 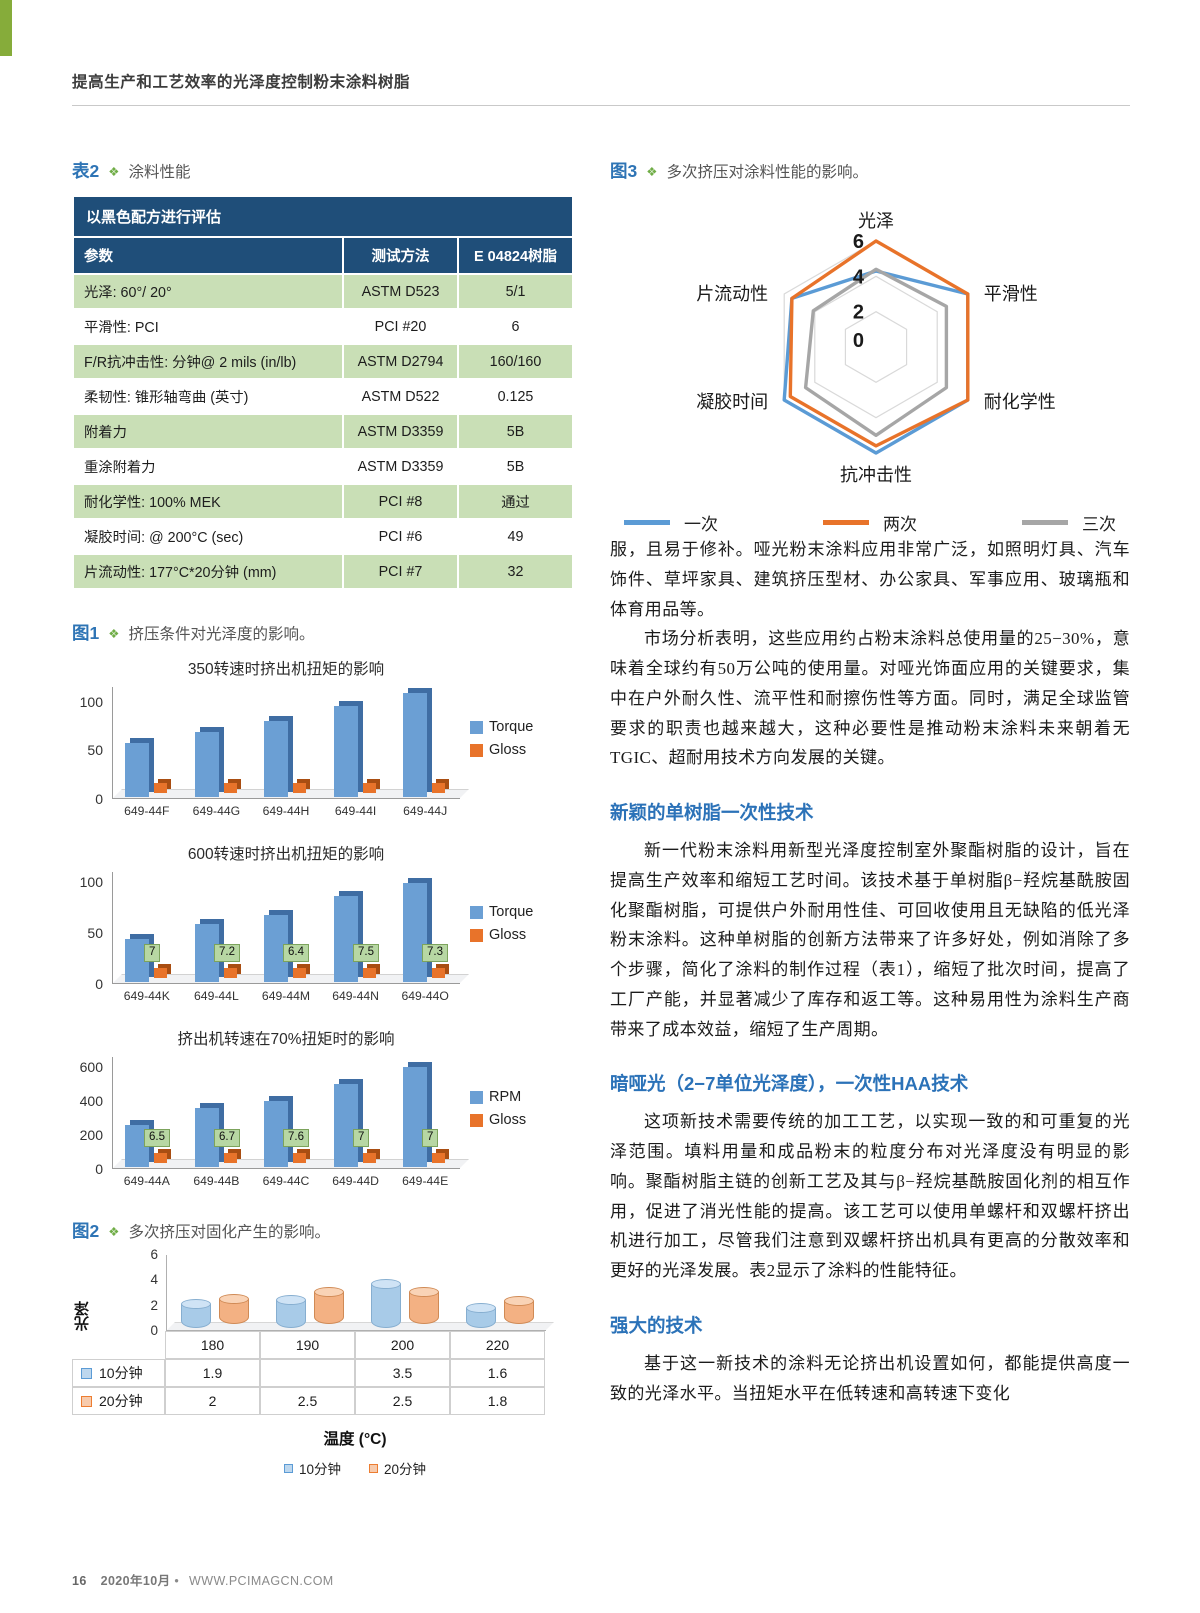 What do you see at coordinates (879, 343) in the screenshot?
I see `radar-series-两次` at bounding box center [879, 343].